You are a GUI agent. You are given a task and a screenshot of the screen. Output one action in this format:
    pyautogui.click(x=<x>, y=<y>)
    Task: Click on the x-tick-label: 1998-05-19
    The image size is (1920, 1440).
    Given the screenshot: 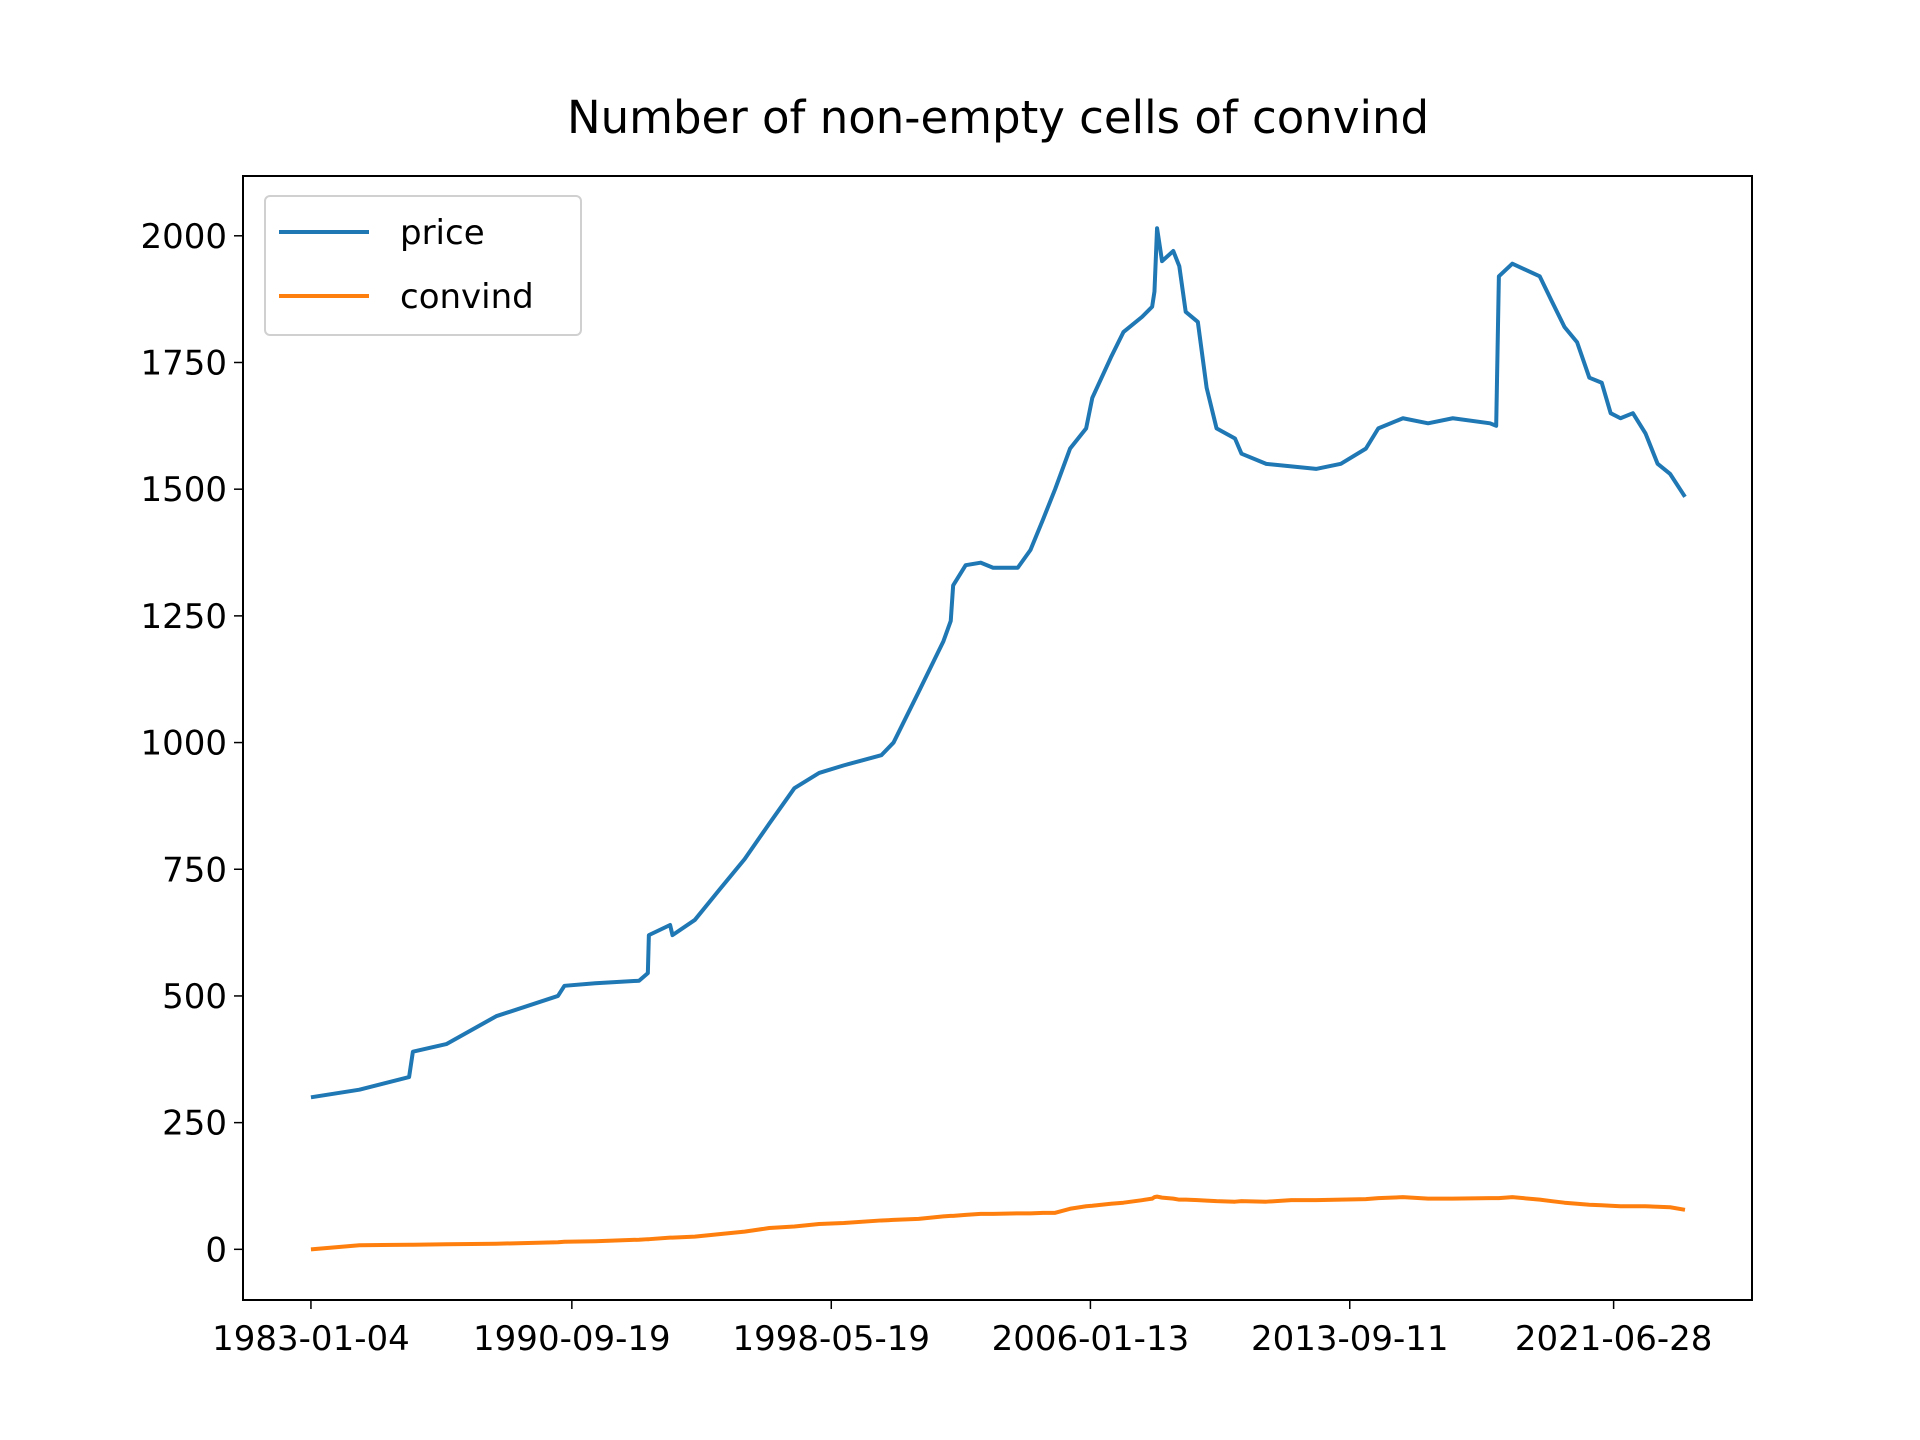 What is the action you would take?
    pyautogui.click(x=831, y=1339)
    